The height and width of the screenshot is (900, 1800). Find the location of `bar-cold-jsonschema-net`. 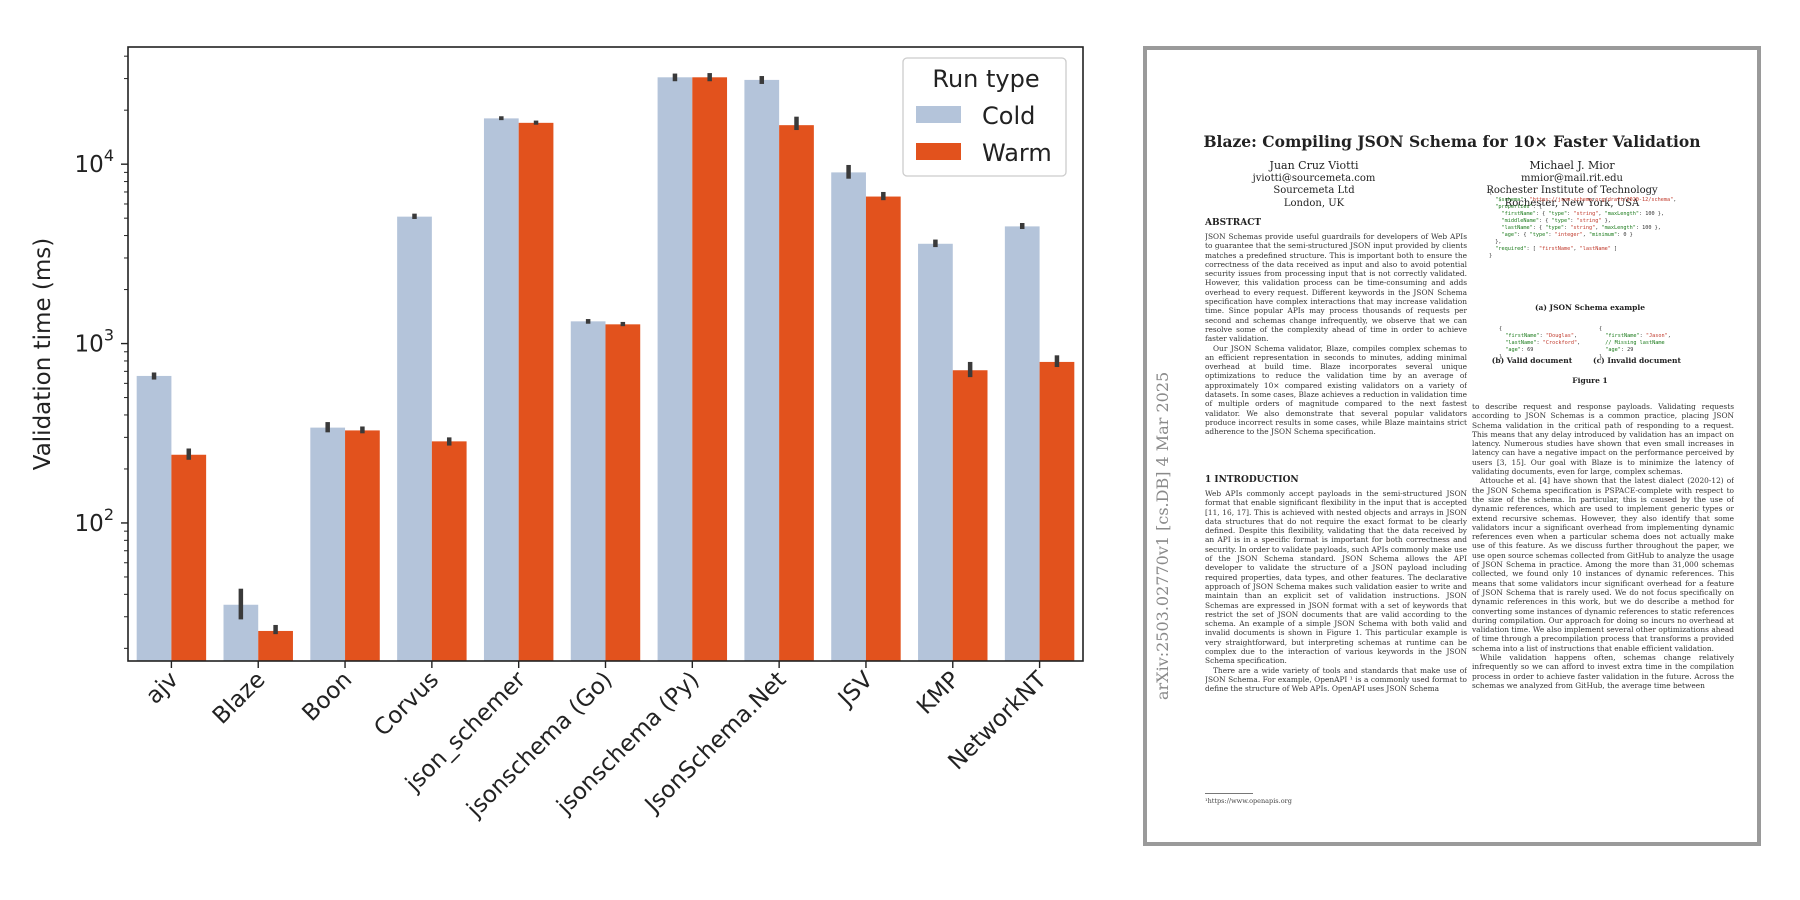

bar-cold-jsonschema-net is located at coordinates (762, 370).